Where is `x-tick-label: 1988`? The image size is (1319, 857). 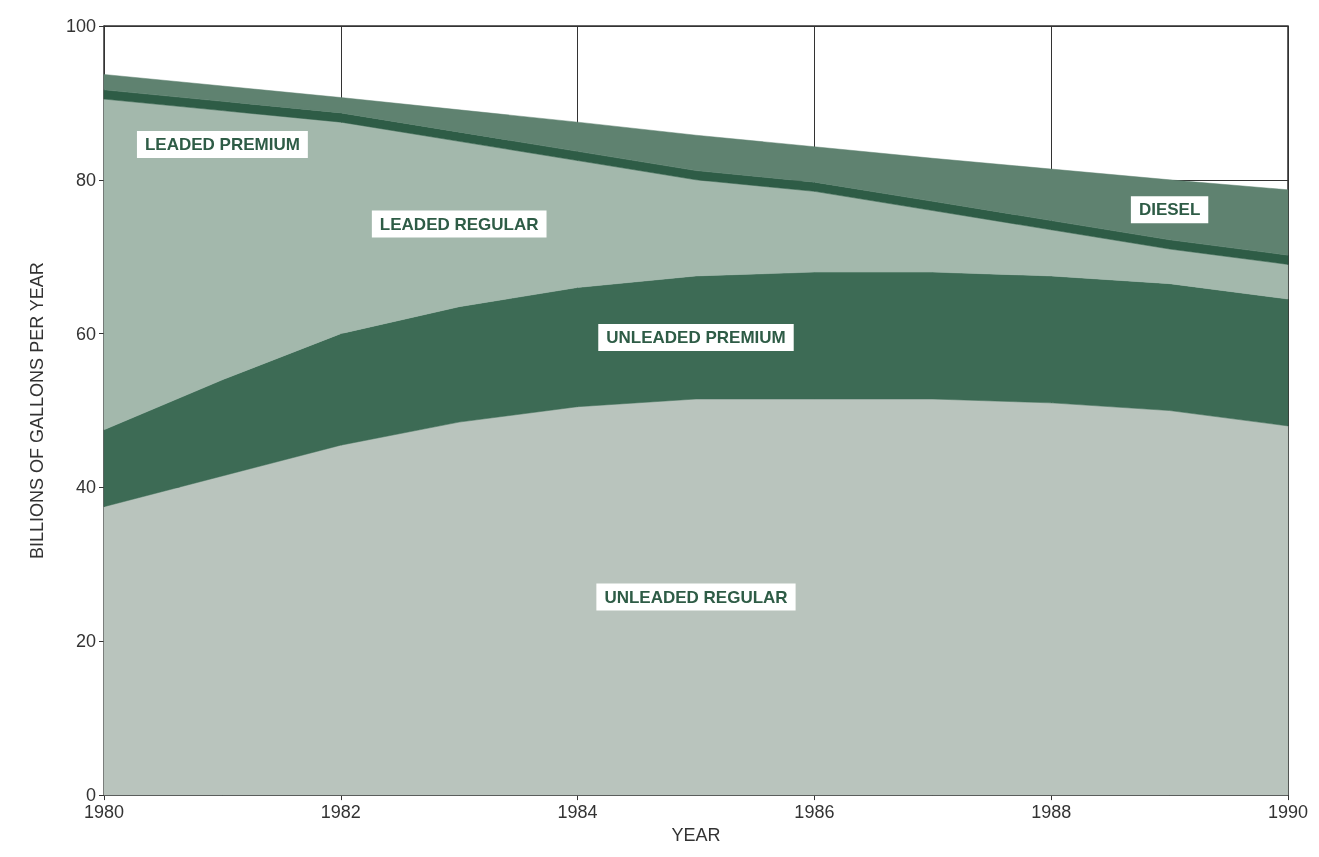
x-tick-label: 1988 is located at coordinates (1051, 812).